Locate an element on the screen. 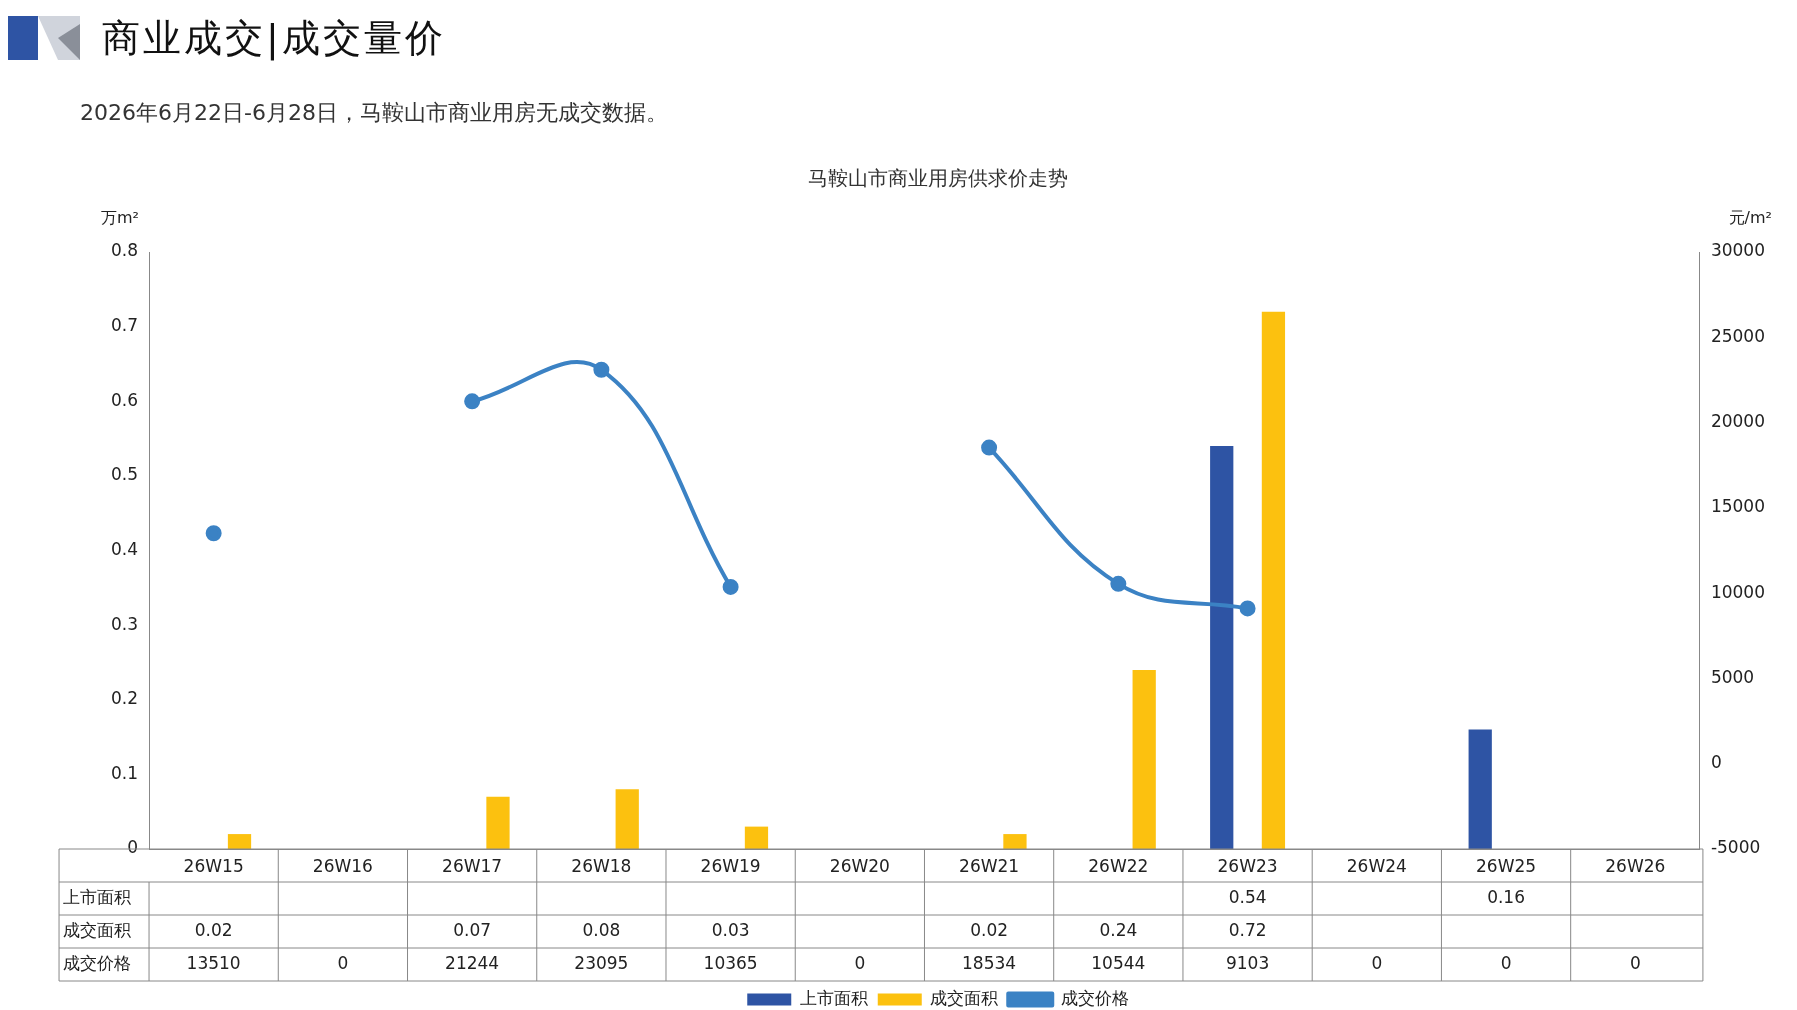  y2-tick-label: 5000 is located at coordinates (1732, 676).